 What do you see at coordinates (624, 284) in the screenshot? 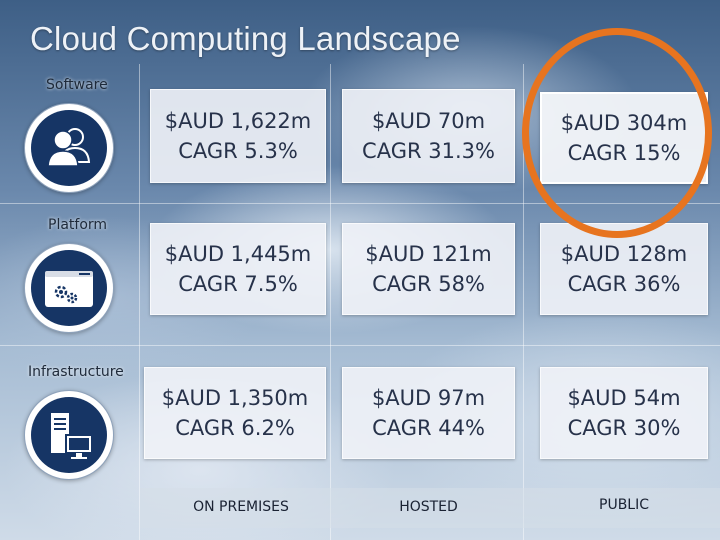
I see `cell-cagr: CAGR 36%` at bounding box center [624, 284].